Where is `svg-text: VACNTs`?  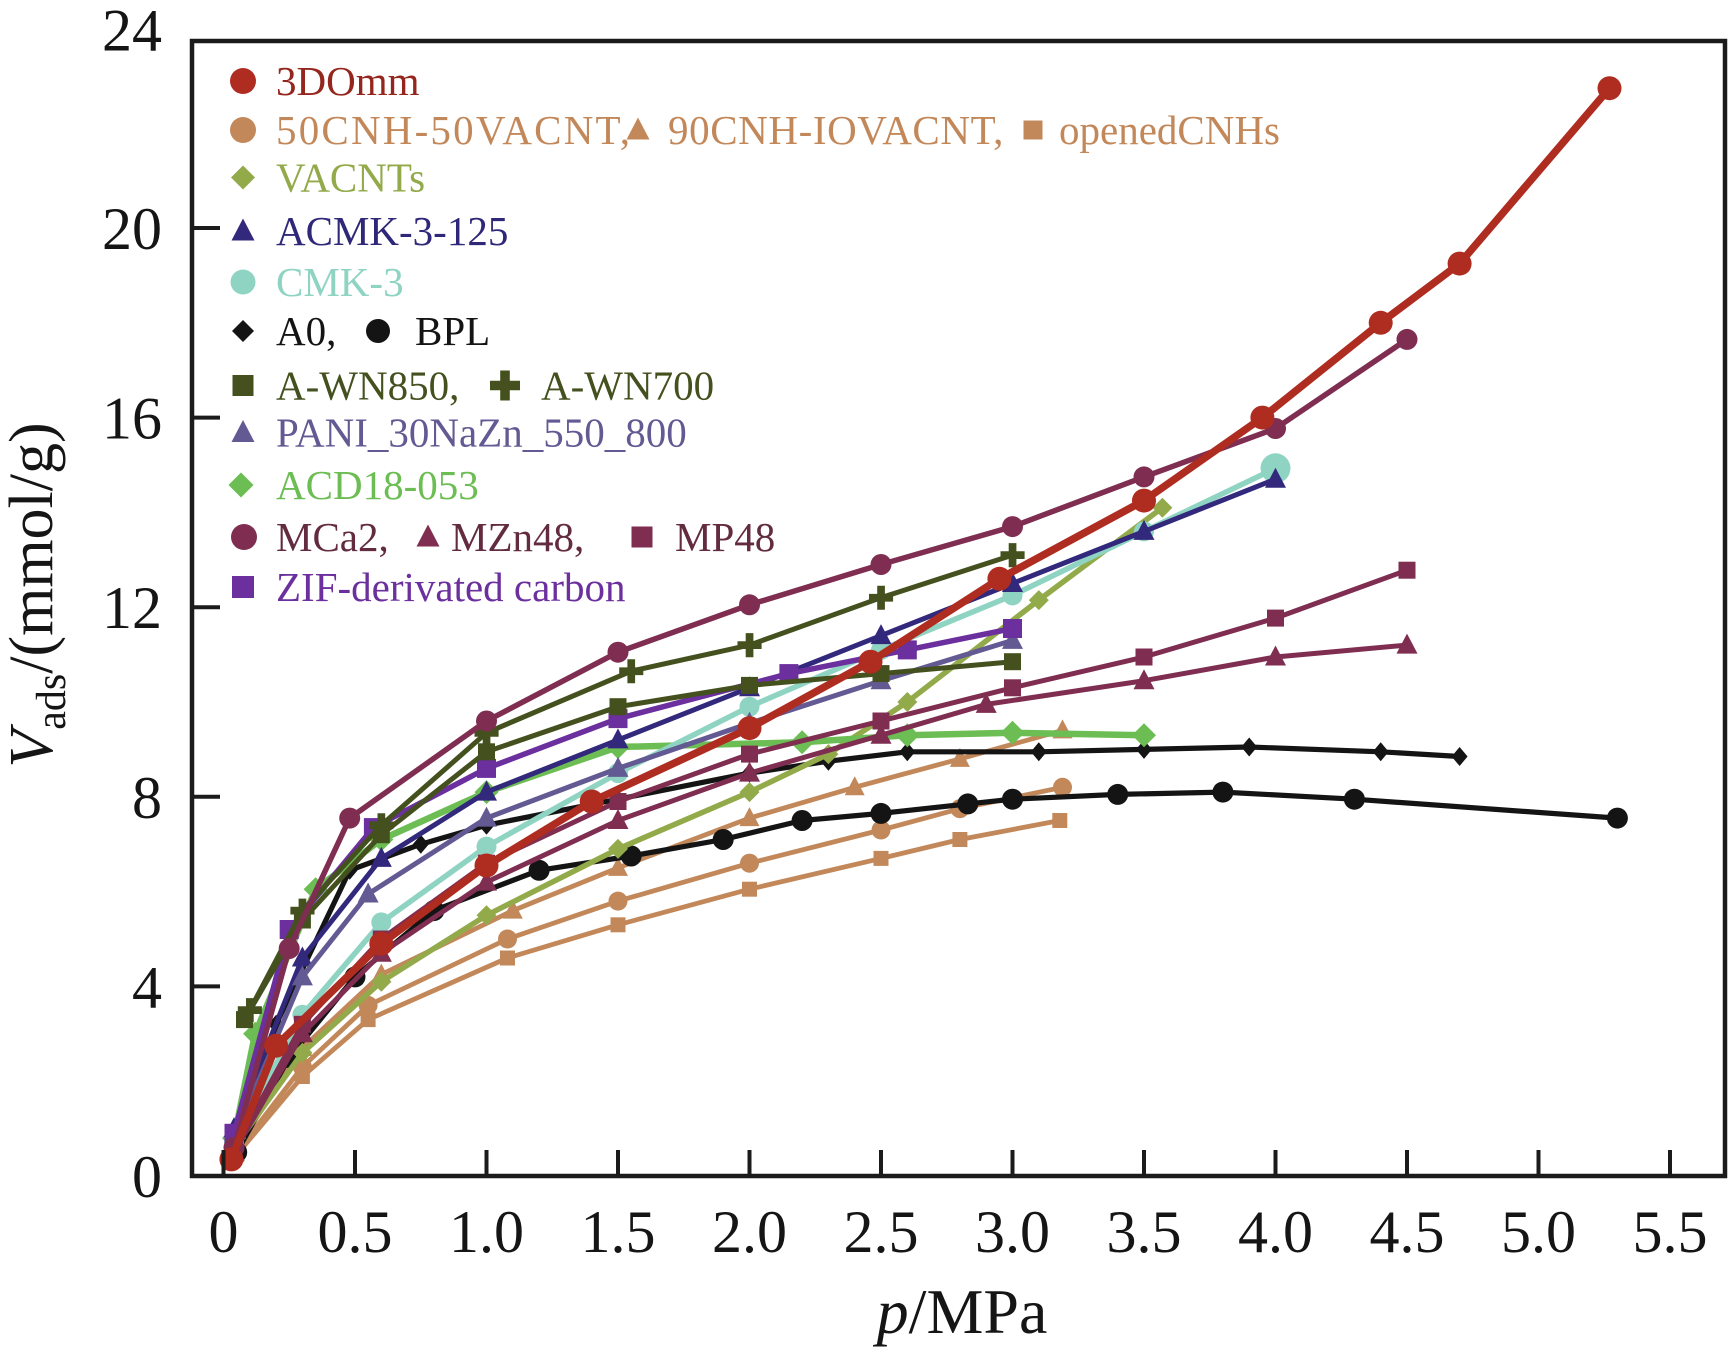 svg-text: VACNTs is located at coordinates (350, 178).